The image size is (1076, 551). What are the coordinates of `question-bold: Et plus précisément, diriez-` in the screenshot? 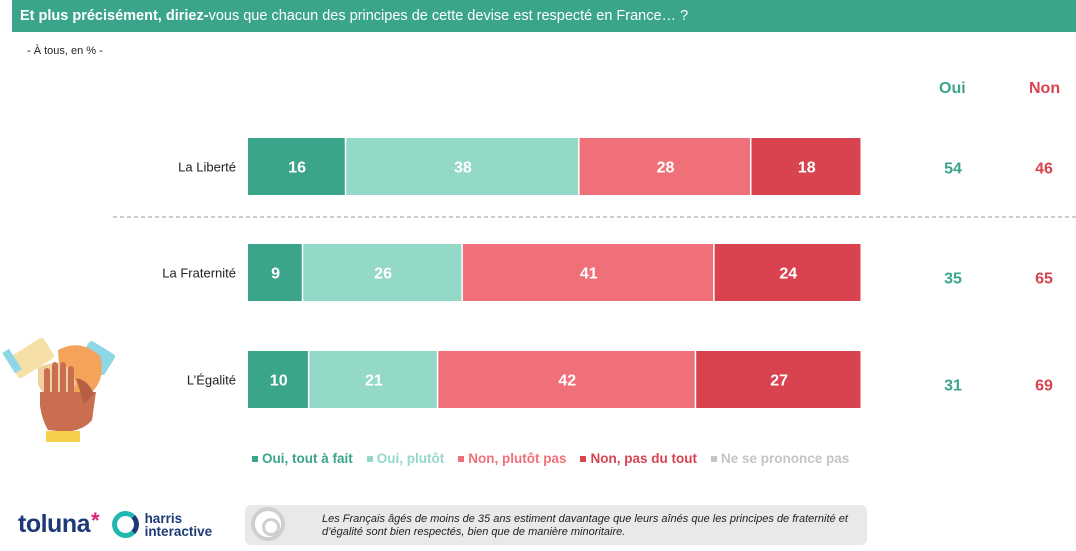 It's located at (114, 16).